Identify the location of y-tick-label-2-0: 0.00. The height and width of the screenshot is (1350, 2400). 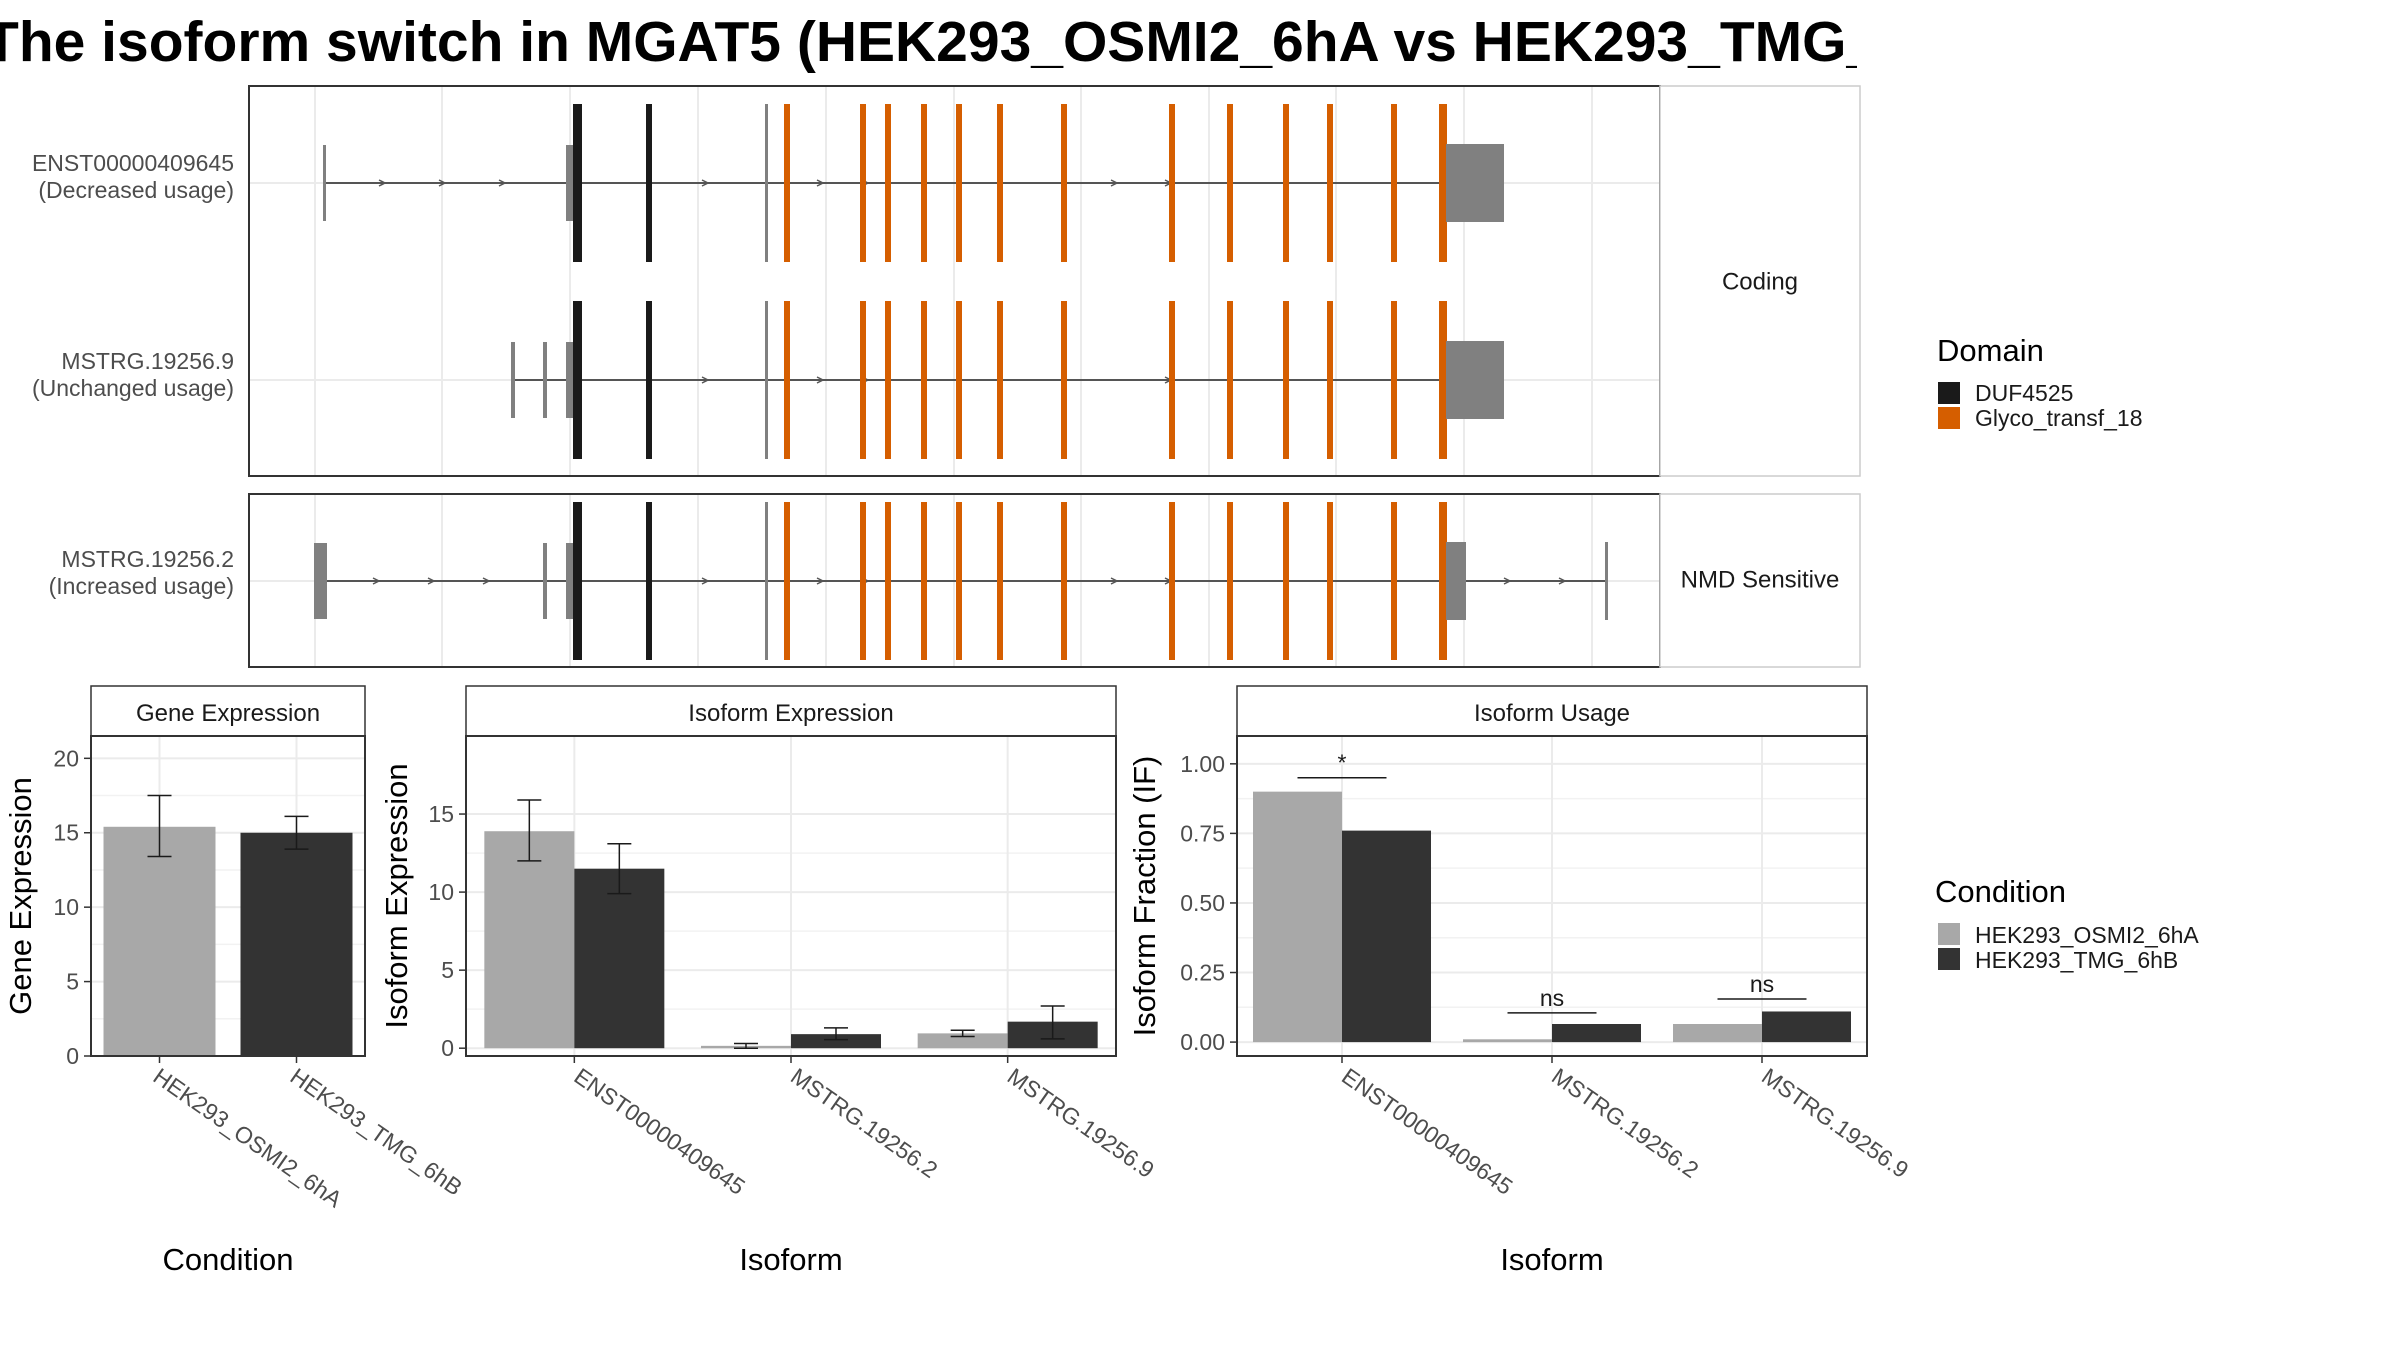
(1202, 1042).